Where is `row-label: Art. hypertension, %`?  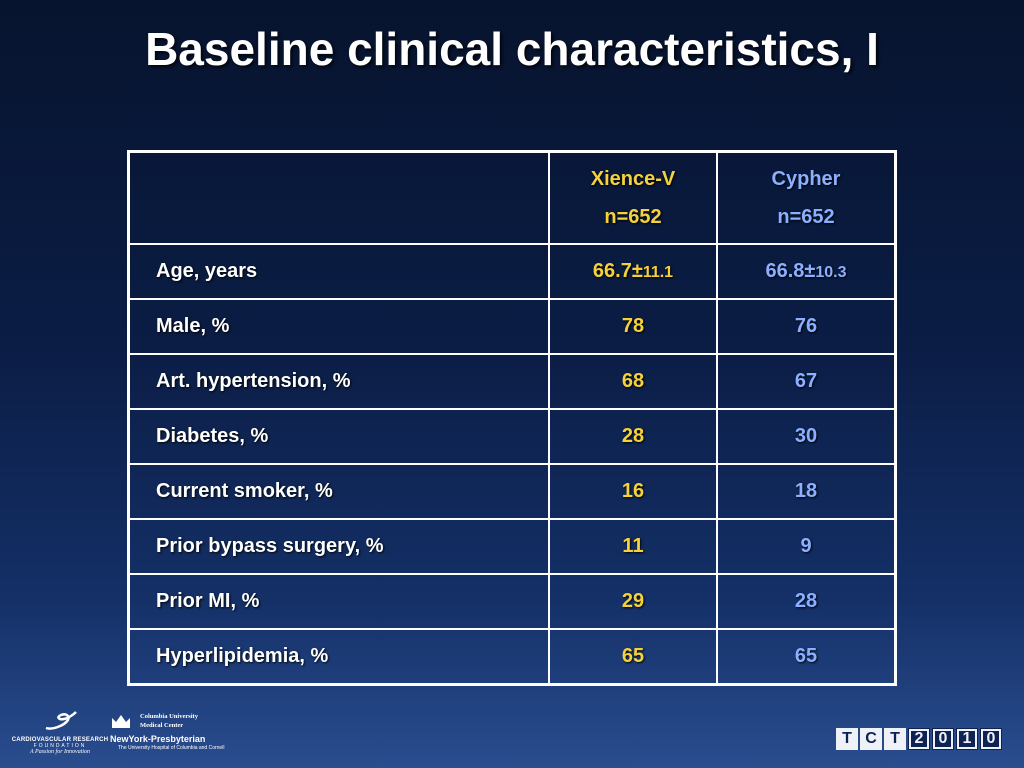 row-label: Art. hypertension, % is located at coordinates (338, 381).